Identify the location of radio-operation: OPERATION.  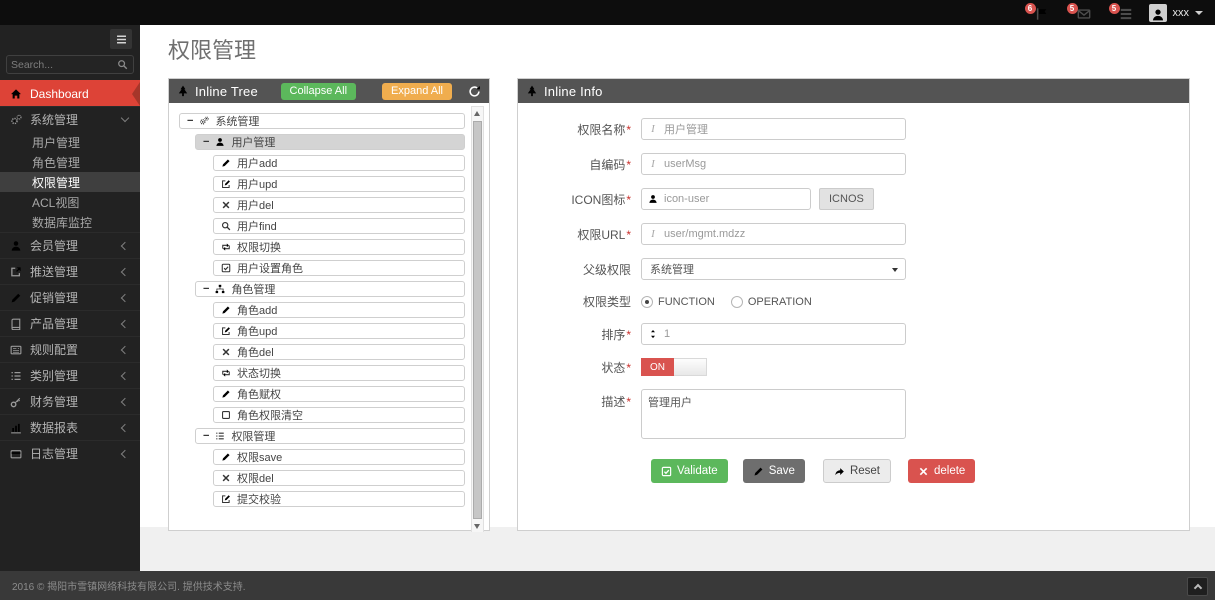
(771, 301).